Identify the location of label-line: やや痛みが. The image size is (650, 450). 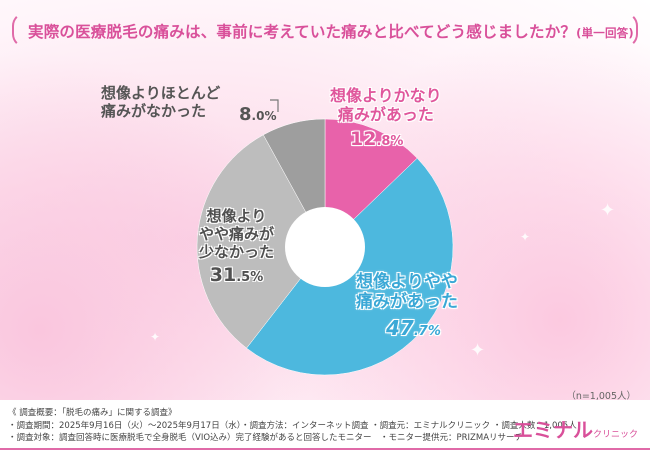
(237, 234).